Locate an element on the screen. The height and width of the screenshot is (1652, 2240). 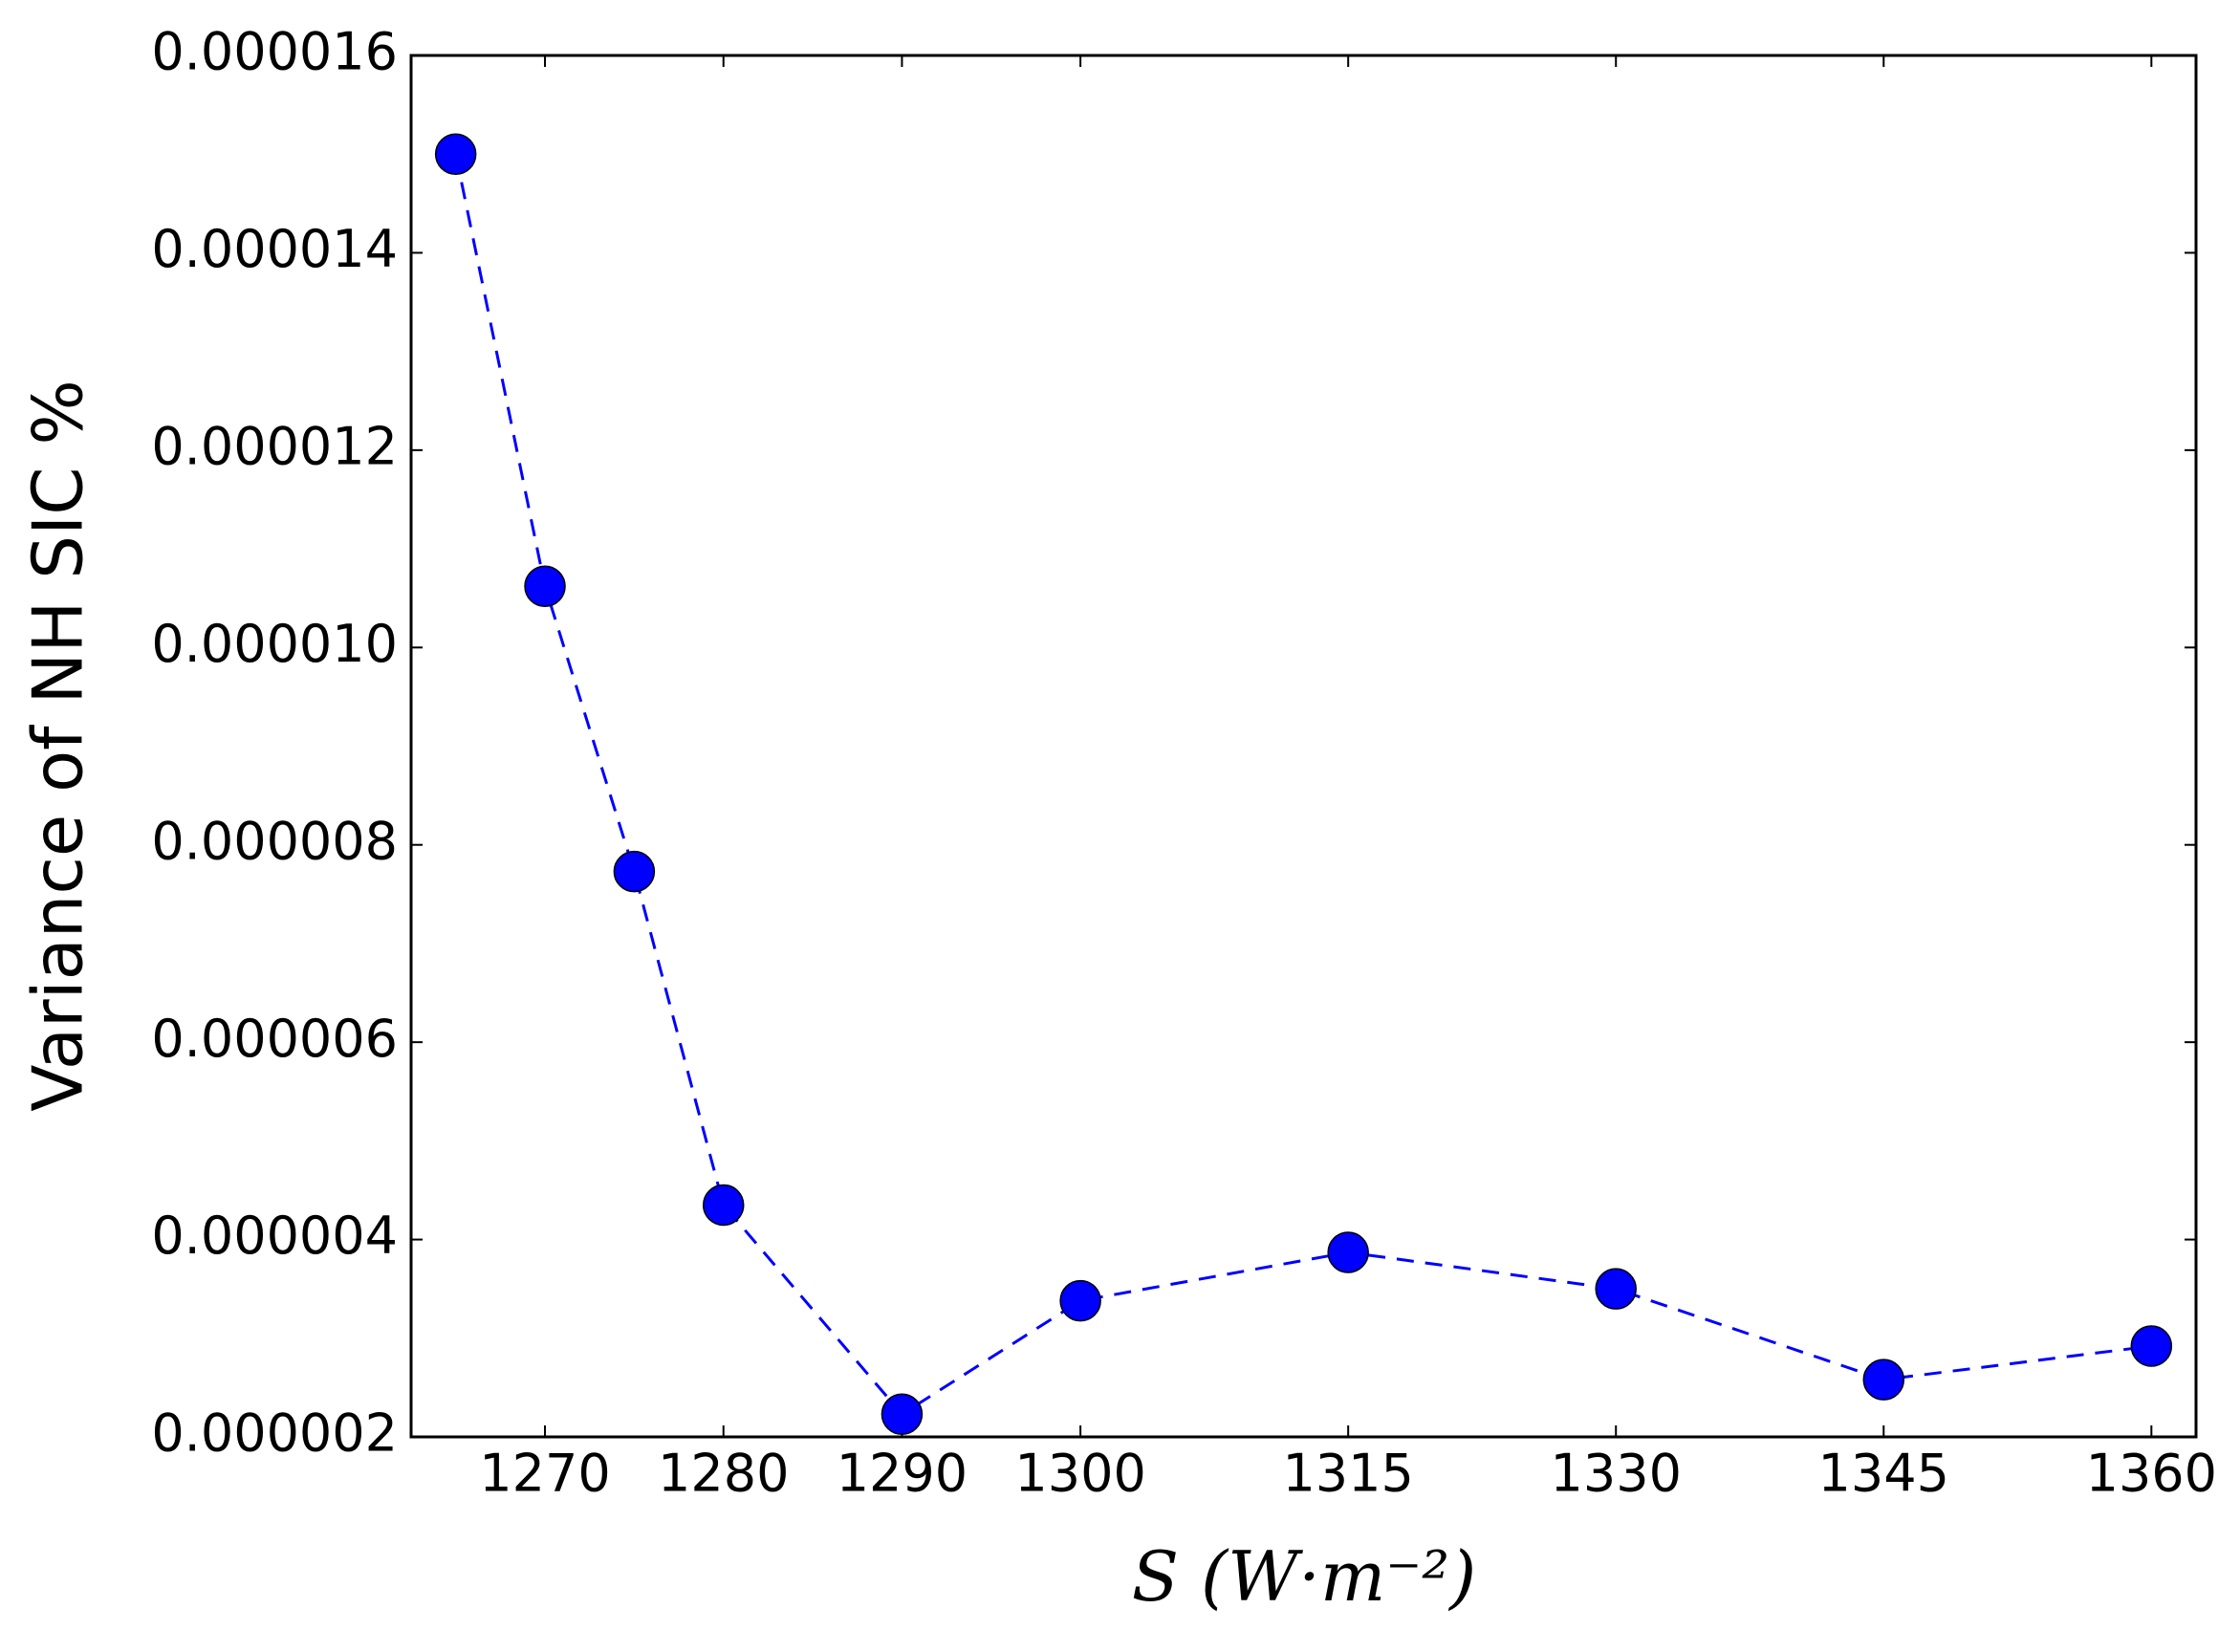
y-axis-label: Variance of NH SIC % is located at coordinates (58, 746).